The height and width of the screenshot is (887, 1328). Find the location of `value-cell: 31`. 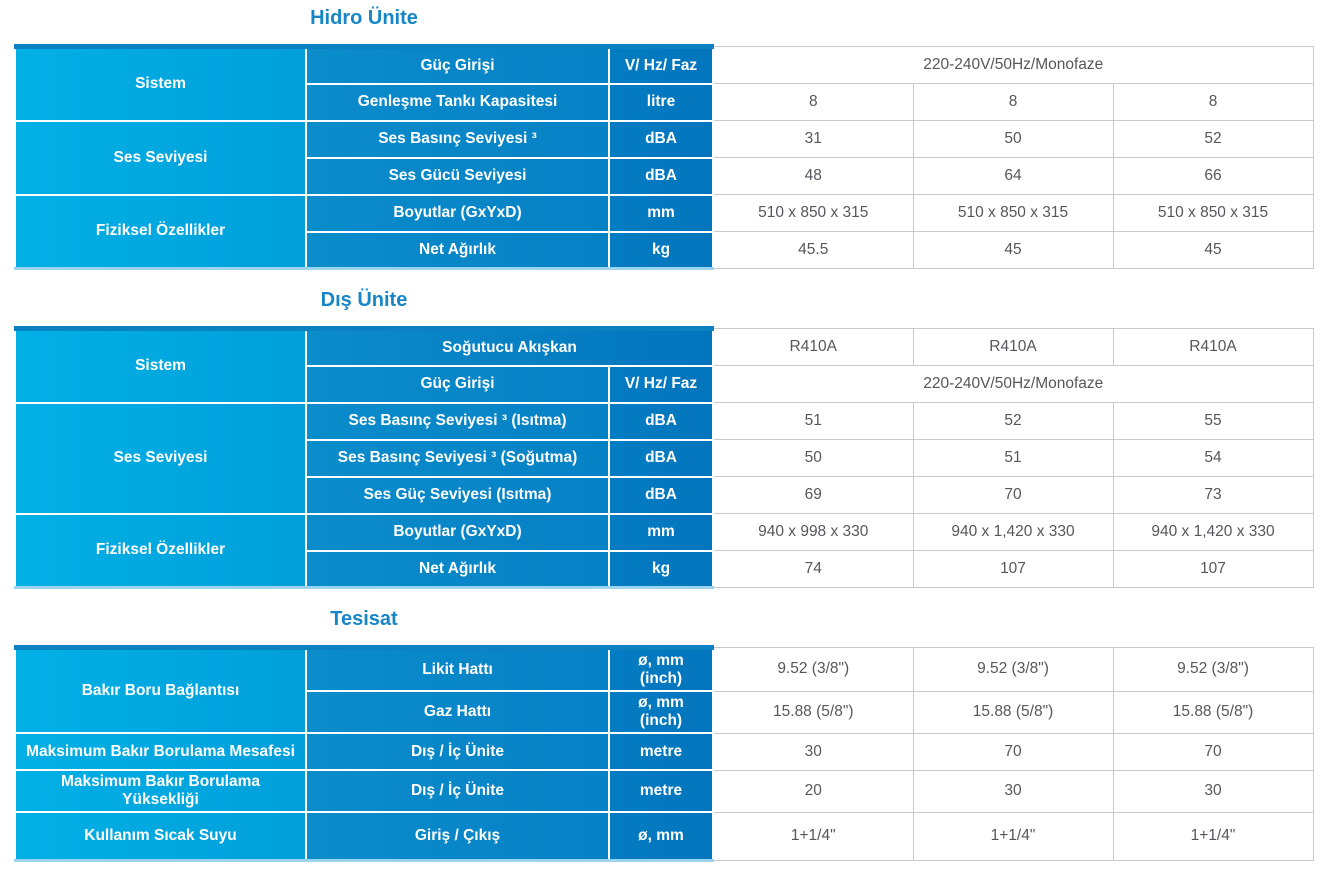

value-cell: 31 is located at coordinates (813, 139).